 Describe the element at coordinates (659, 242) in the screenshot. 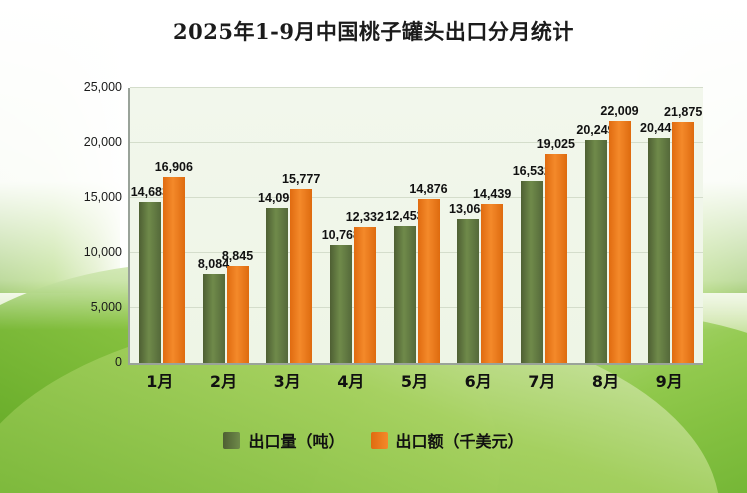

I see `bar-quantity: 20,447` at that location.